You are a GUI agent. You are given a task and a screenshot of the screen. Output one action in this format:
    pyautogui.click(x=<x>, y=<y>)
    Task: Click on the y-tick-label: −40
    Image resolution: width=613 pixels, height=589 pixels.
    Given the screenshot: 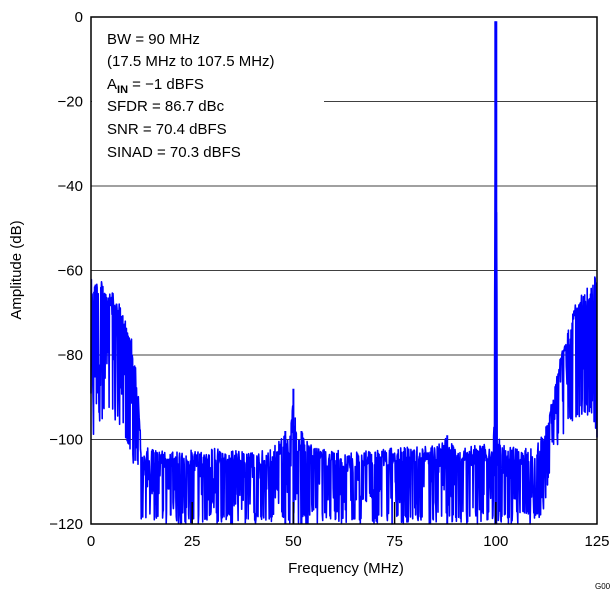 What is the action you would take?
    pyautogui.click(x=70, y=186)
    